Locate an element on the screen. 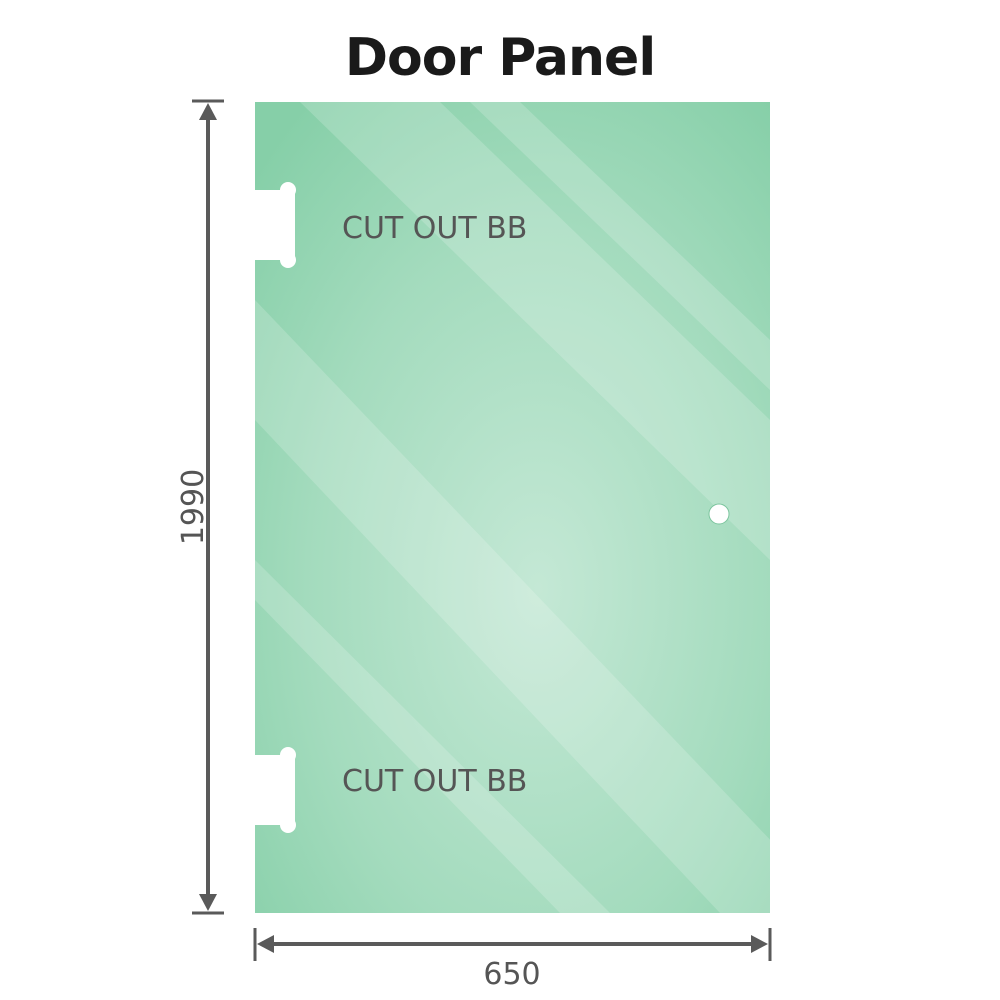  cutout-top-label: CUT OUT BB is located at coordinates (434, 228).